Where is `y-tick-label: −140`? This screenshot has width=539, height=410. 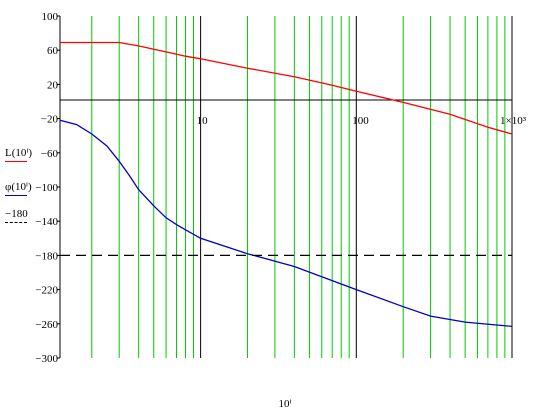
y-tick-label: −140 is located at coordinates (46, 222).